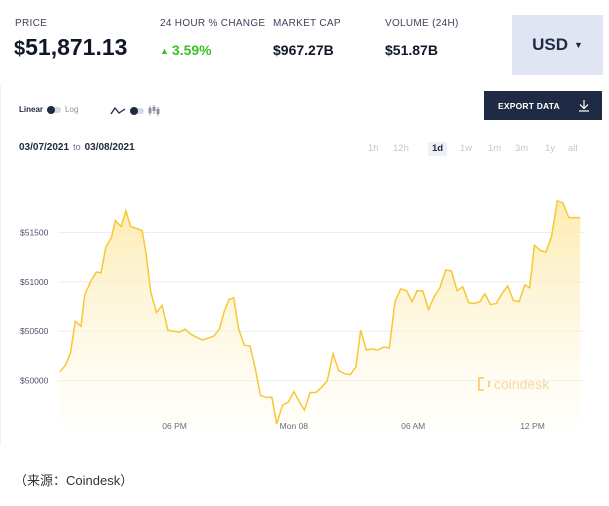  What do you see at coordinates (573, 148) in the screenshot?
I see `range-all: all` at bounding box center [573, 148].